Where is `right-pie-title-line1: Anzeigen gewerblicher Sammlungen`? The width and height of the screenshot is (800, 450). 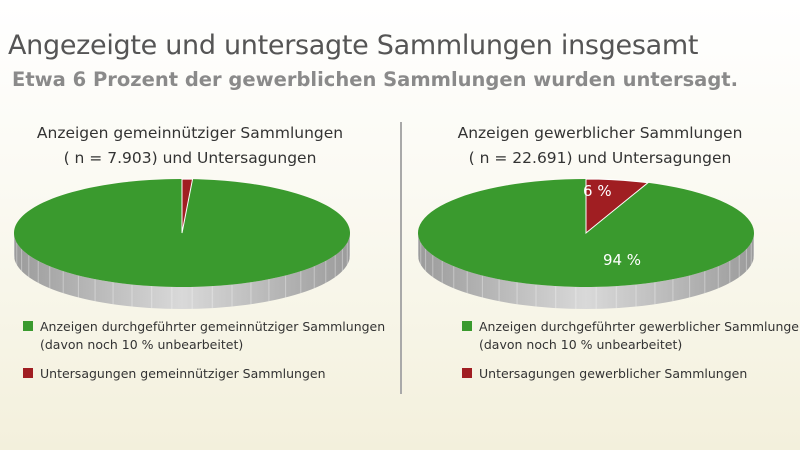
right-pie-title-line1: Anzeigen gewerblicher Sammlungen is located at coordinates (600, 133).